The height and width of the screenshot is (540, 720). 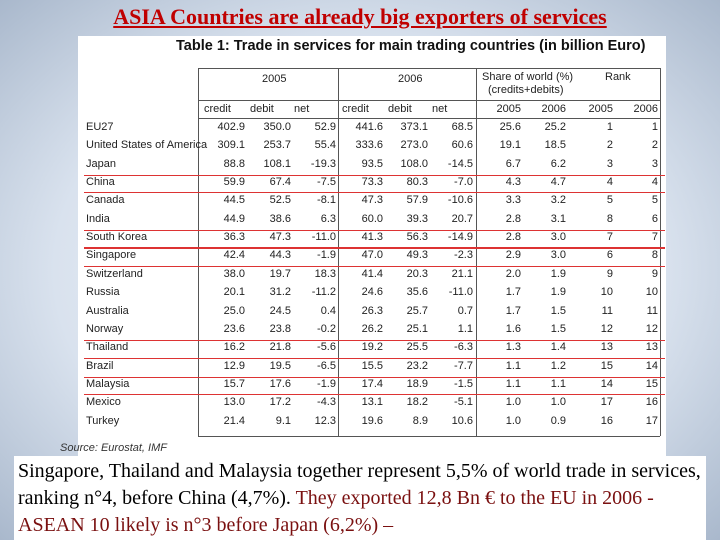 What do you see at coordinates (410, 79) in the screenshot?
I see `group-header: 2006` at bounding box center [410, 79].